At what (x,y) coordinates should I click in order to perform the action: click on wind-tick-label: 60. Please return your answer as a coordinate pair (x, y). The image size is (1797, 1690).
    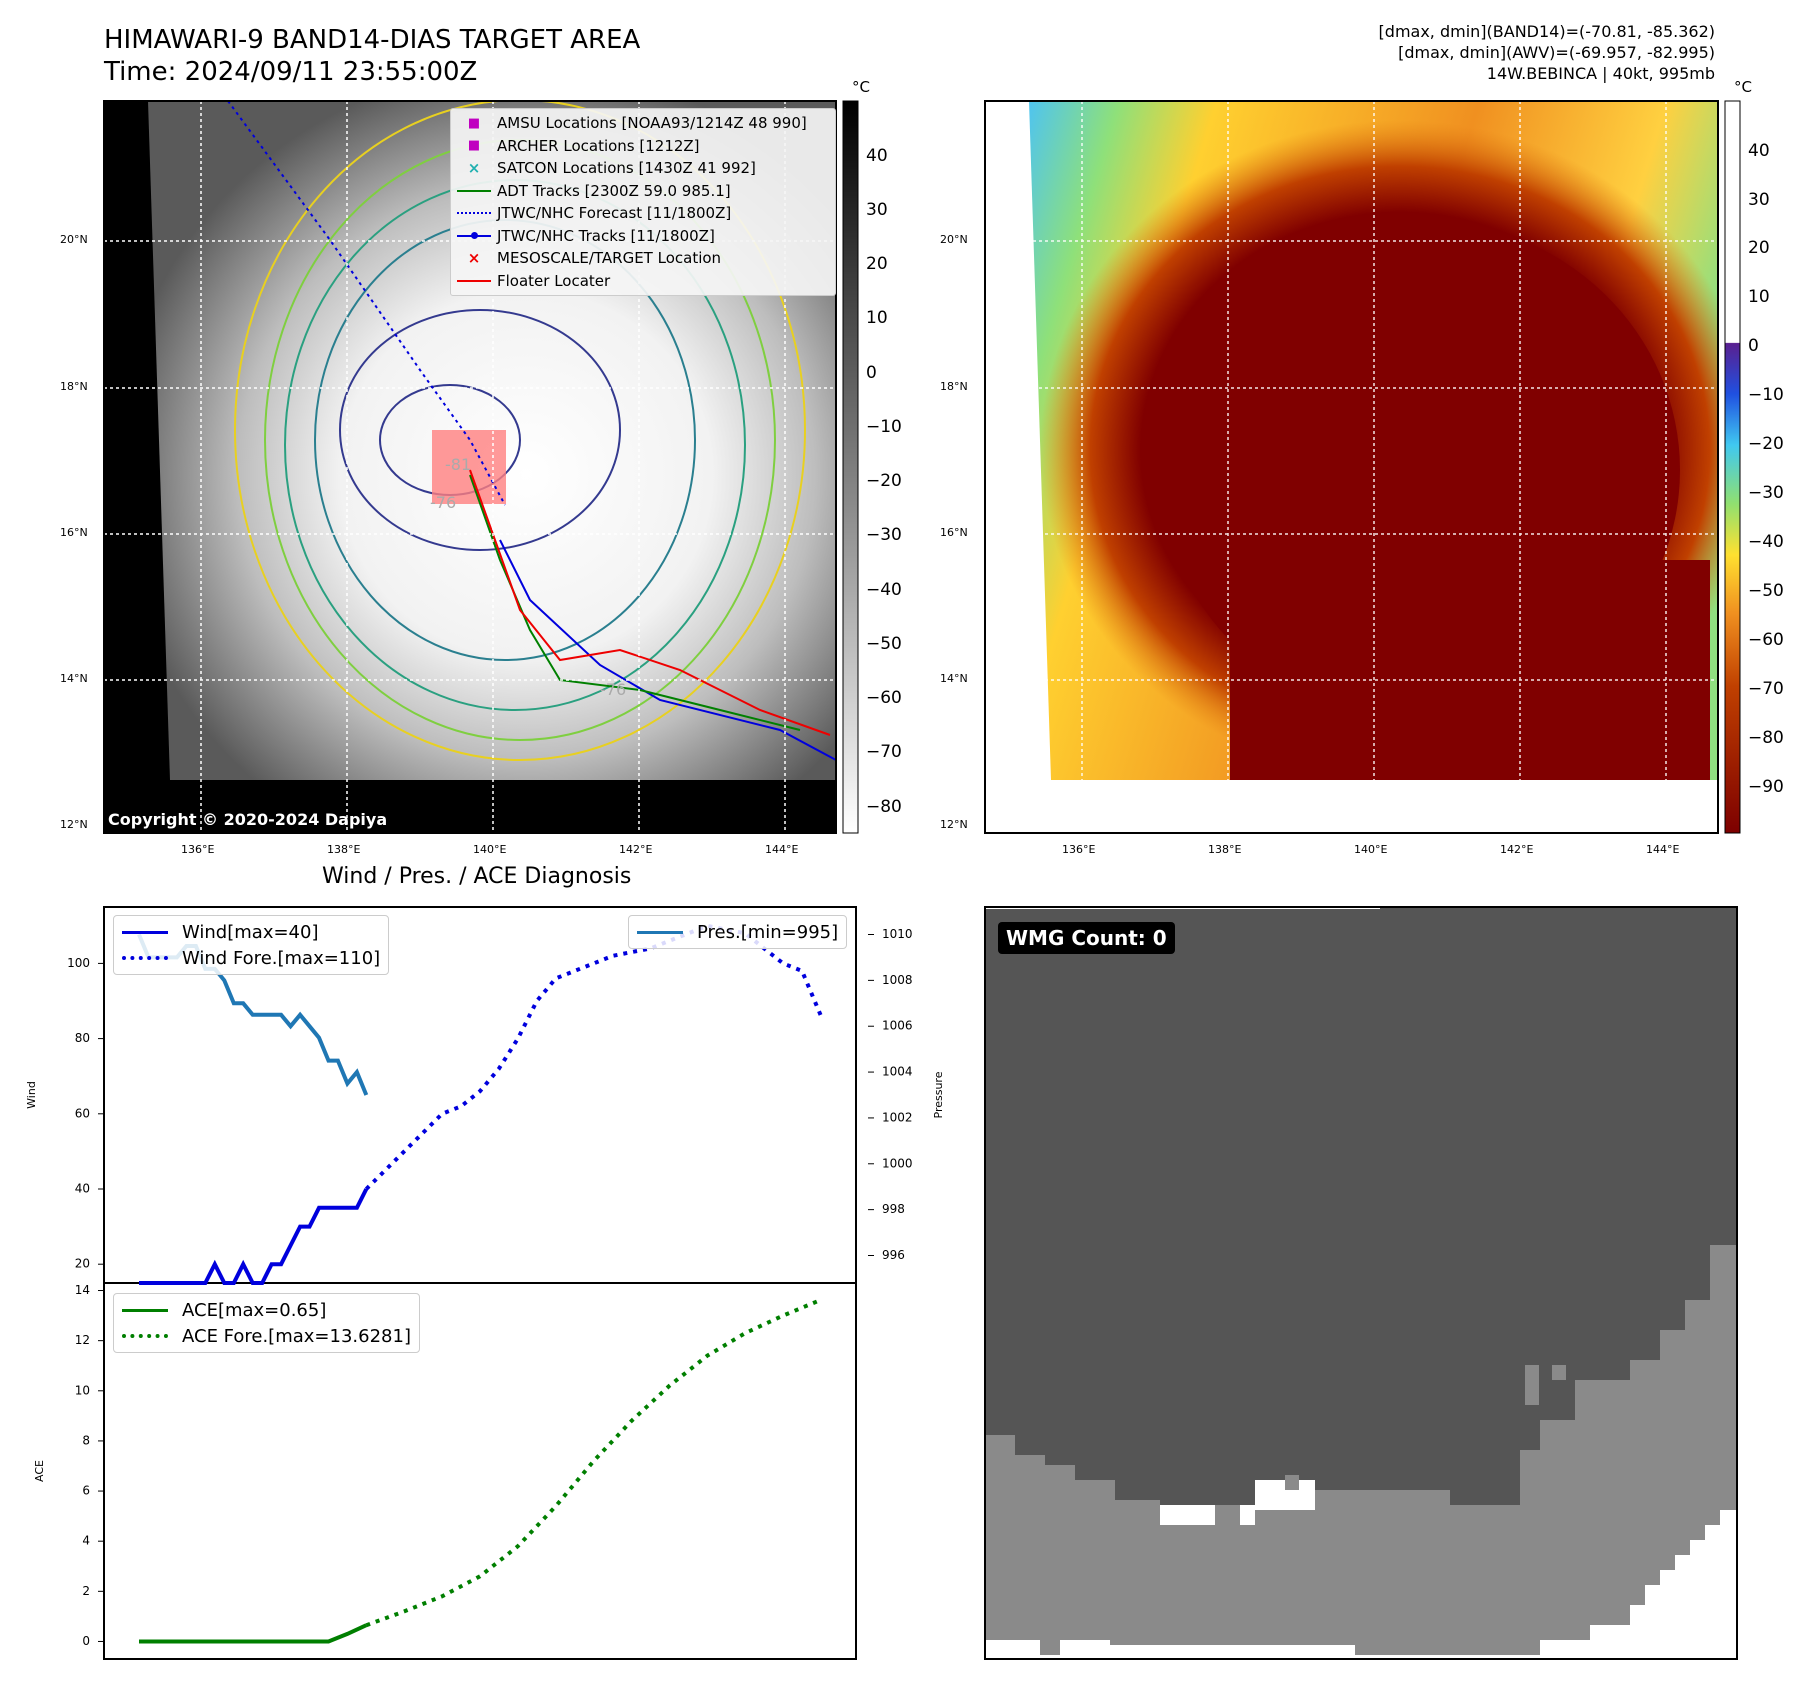
    Looking at the image, I should click on (82, 1113).